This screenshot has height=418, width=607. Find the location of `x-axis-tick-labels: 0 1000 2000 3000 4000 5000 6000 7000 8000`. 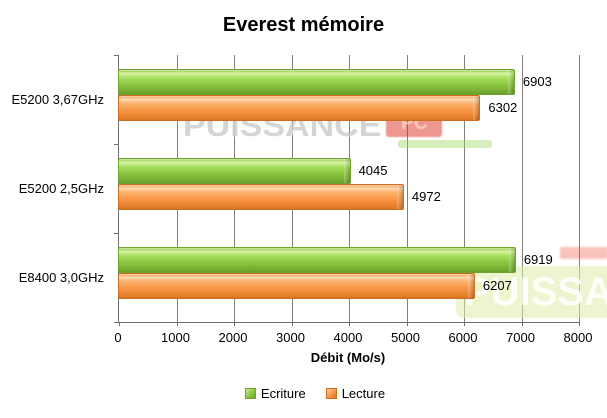

x-axis-tick-labels: 0 1000 2000 3000 4000 5000 6000 7000 8000 is located at coordinates (353, 338).